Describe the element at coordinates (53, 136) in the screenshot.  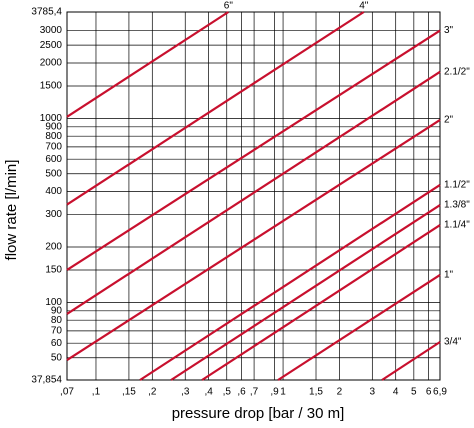
I see `y-tick-label: 800` at that location.